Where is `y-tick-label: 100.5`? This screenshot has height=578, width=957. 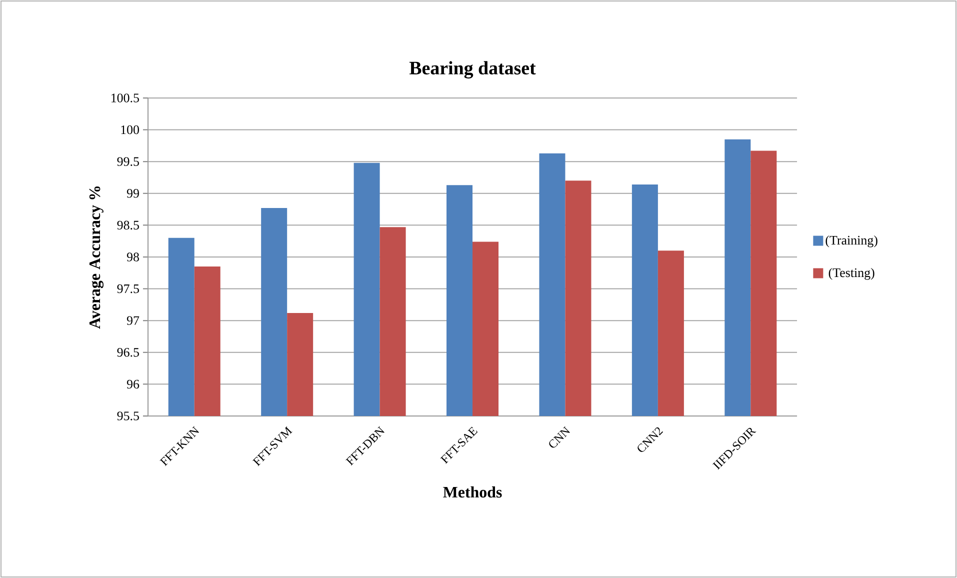
y-tick-label: 100.5 is located at coordinates (125, 98).